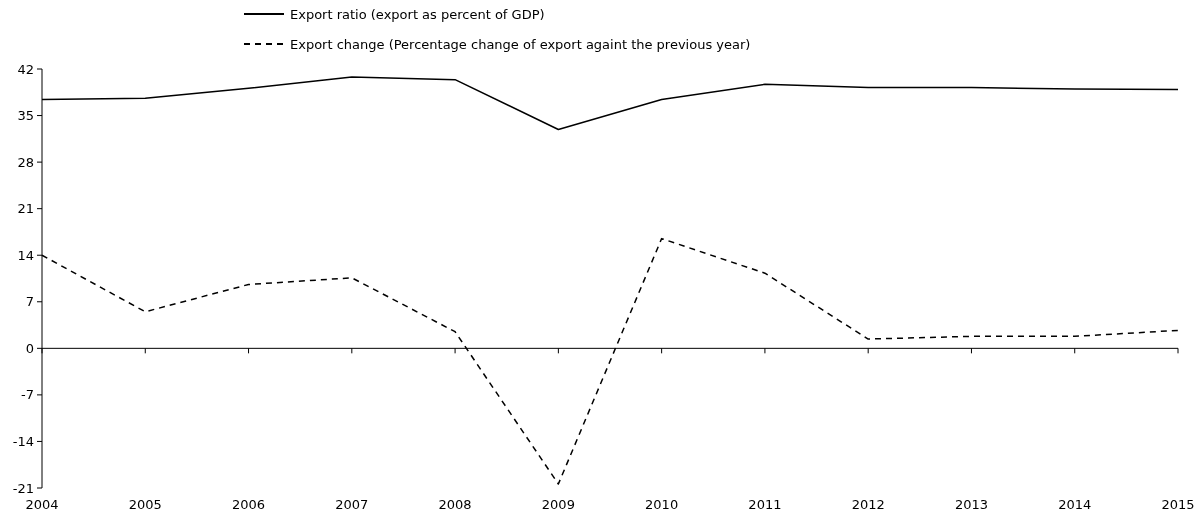 This screenshot has width=1203, height=513. What do you see at coordinates (662, 504) in the screenshot?
I see `x-tick-label: 2010` at bounding box center [662, 504].